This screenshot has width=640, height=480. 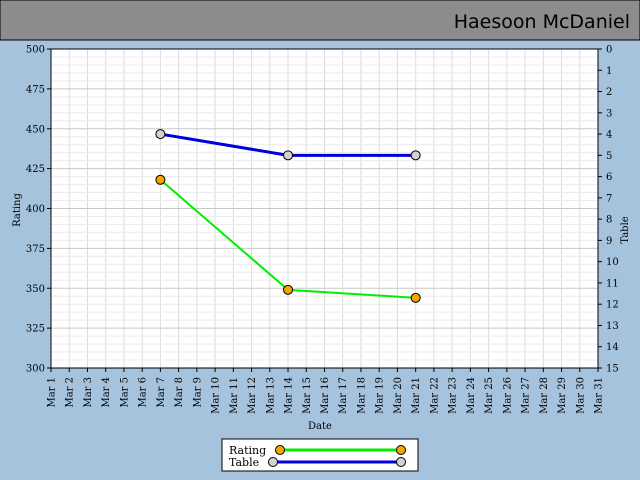 I want to click on y-axis-label: Rating, so click(x=17, y=210).